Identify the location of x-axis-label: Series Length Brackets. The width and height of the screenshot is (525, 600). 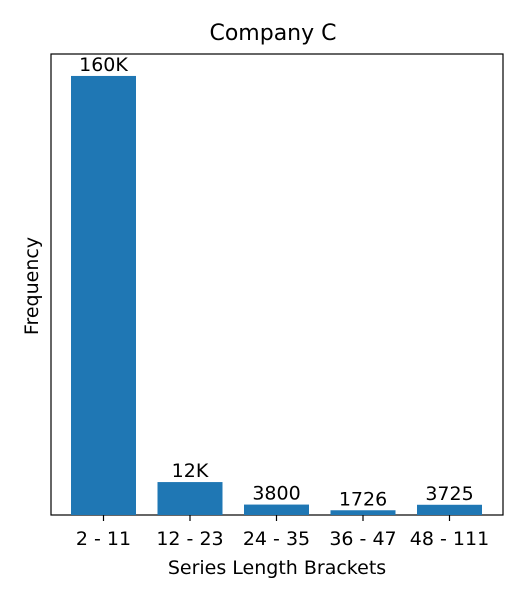
(277, 568).